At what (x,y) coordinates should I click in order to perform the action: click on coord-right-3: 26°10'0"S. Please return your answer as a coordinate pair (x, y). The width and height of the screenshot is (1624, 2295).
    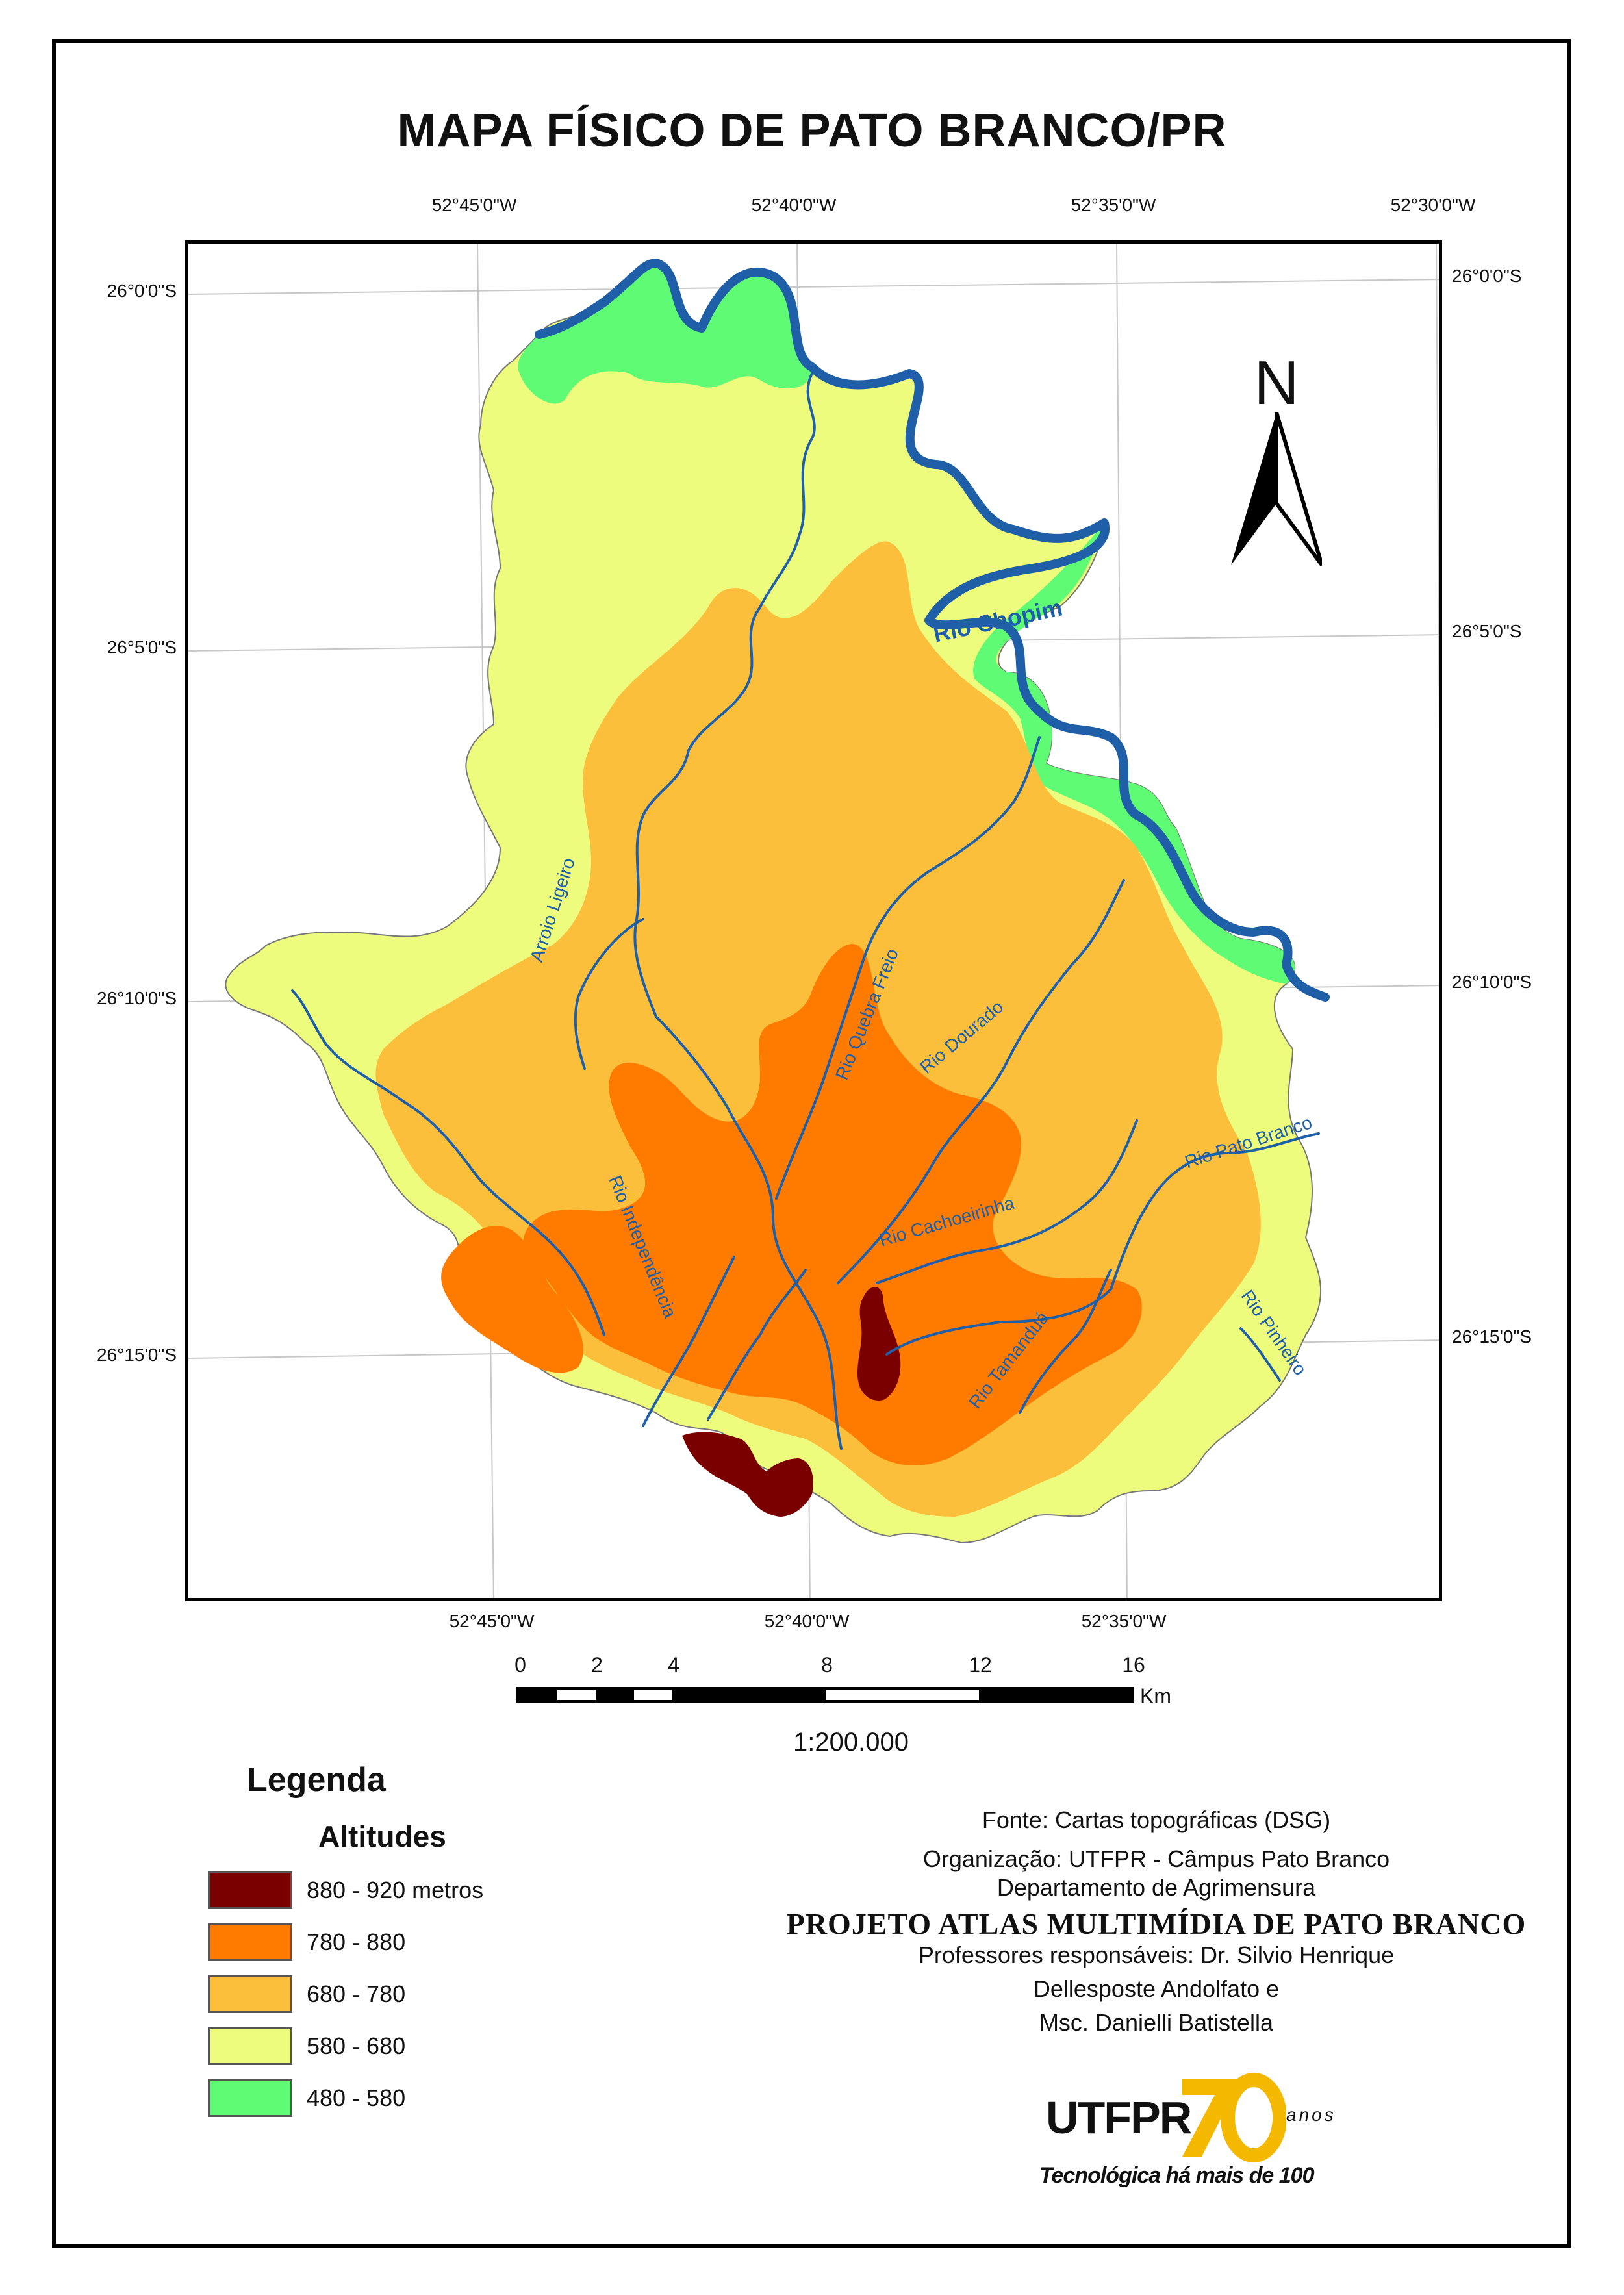
    Looking at the image, I should click on (1492, 982).